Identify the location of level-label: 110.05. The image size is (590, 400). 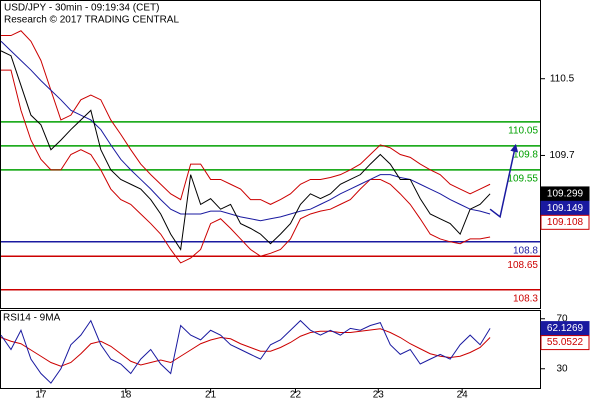
(523, 131).